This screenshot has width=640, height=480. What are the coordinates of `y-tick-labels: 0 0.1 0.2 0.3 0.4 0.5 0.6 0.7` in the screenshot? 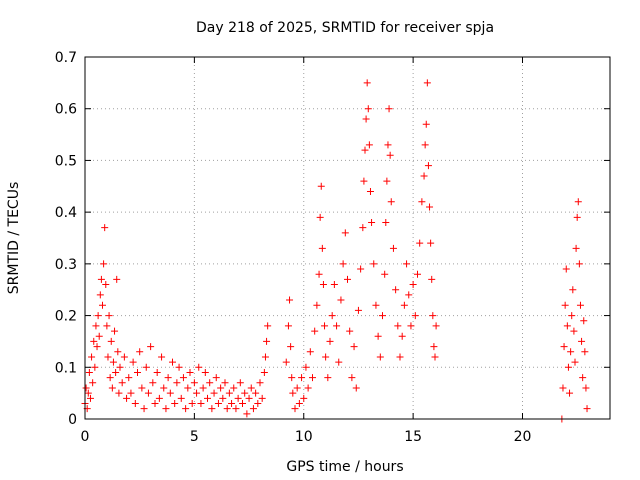 It's located at (66, 239).